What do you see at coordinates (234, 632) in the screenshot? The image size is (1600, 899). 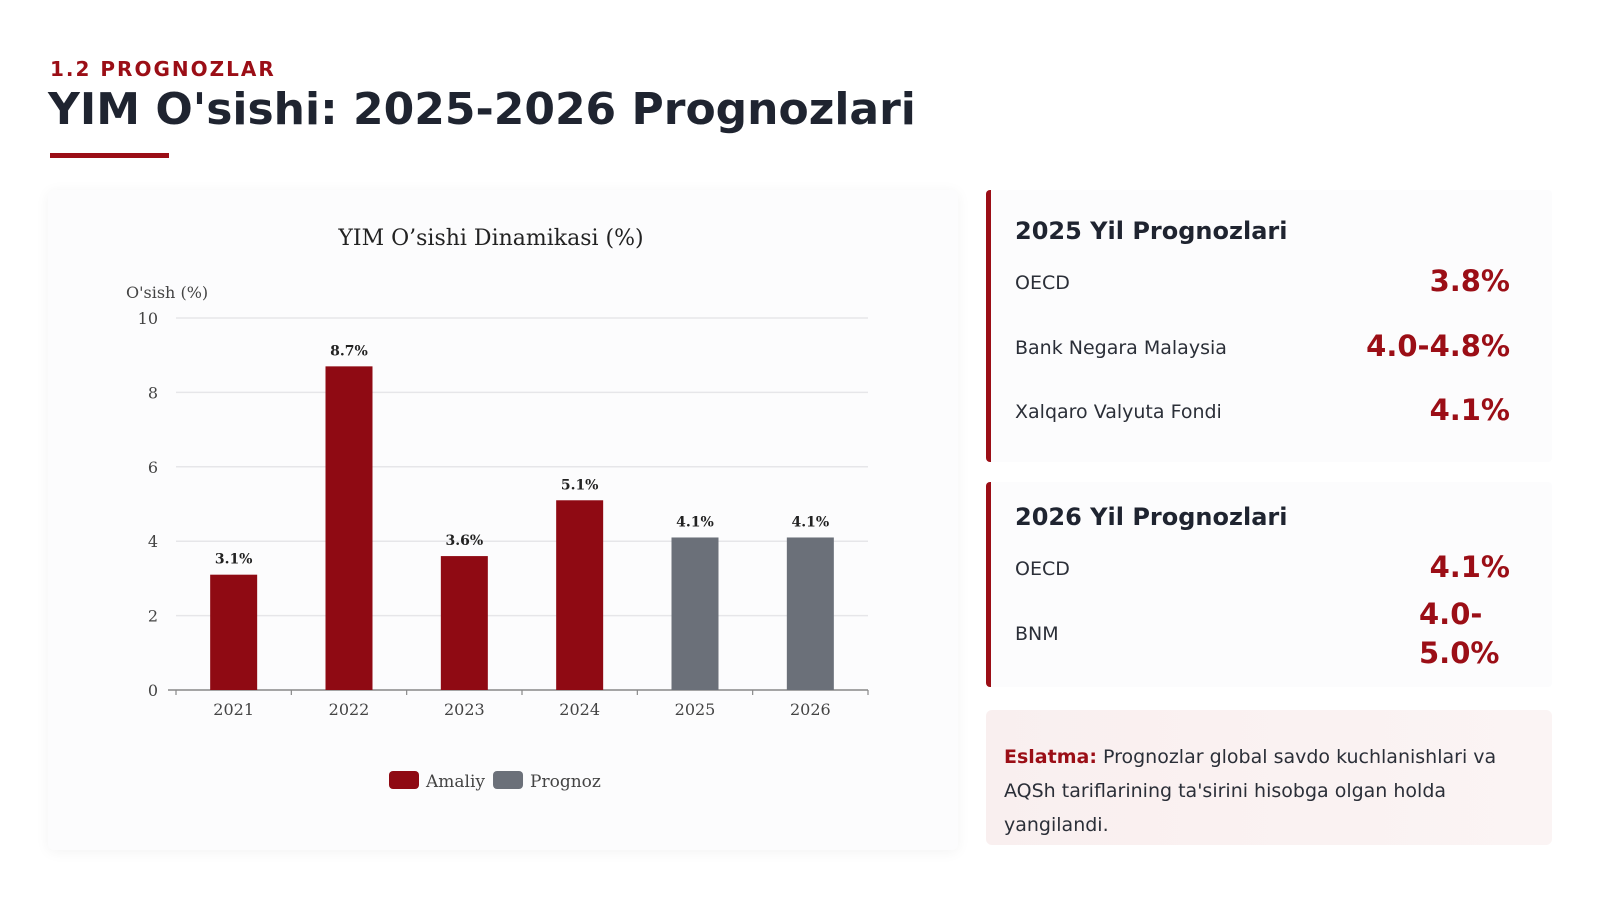 I see `bar-2021` at bounding box center [234, 632].